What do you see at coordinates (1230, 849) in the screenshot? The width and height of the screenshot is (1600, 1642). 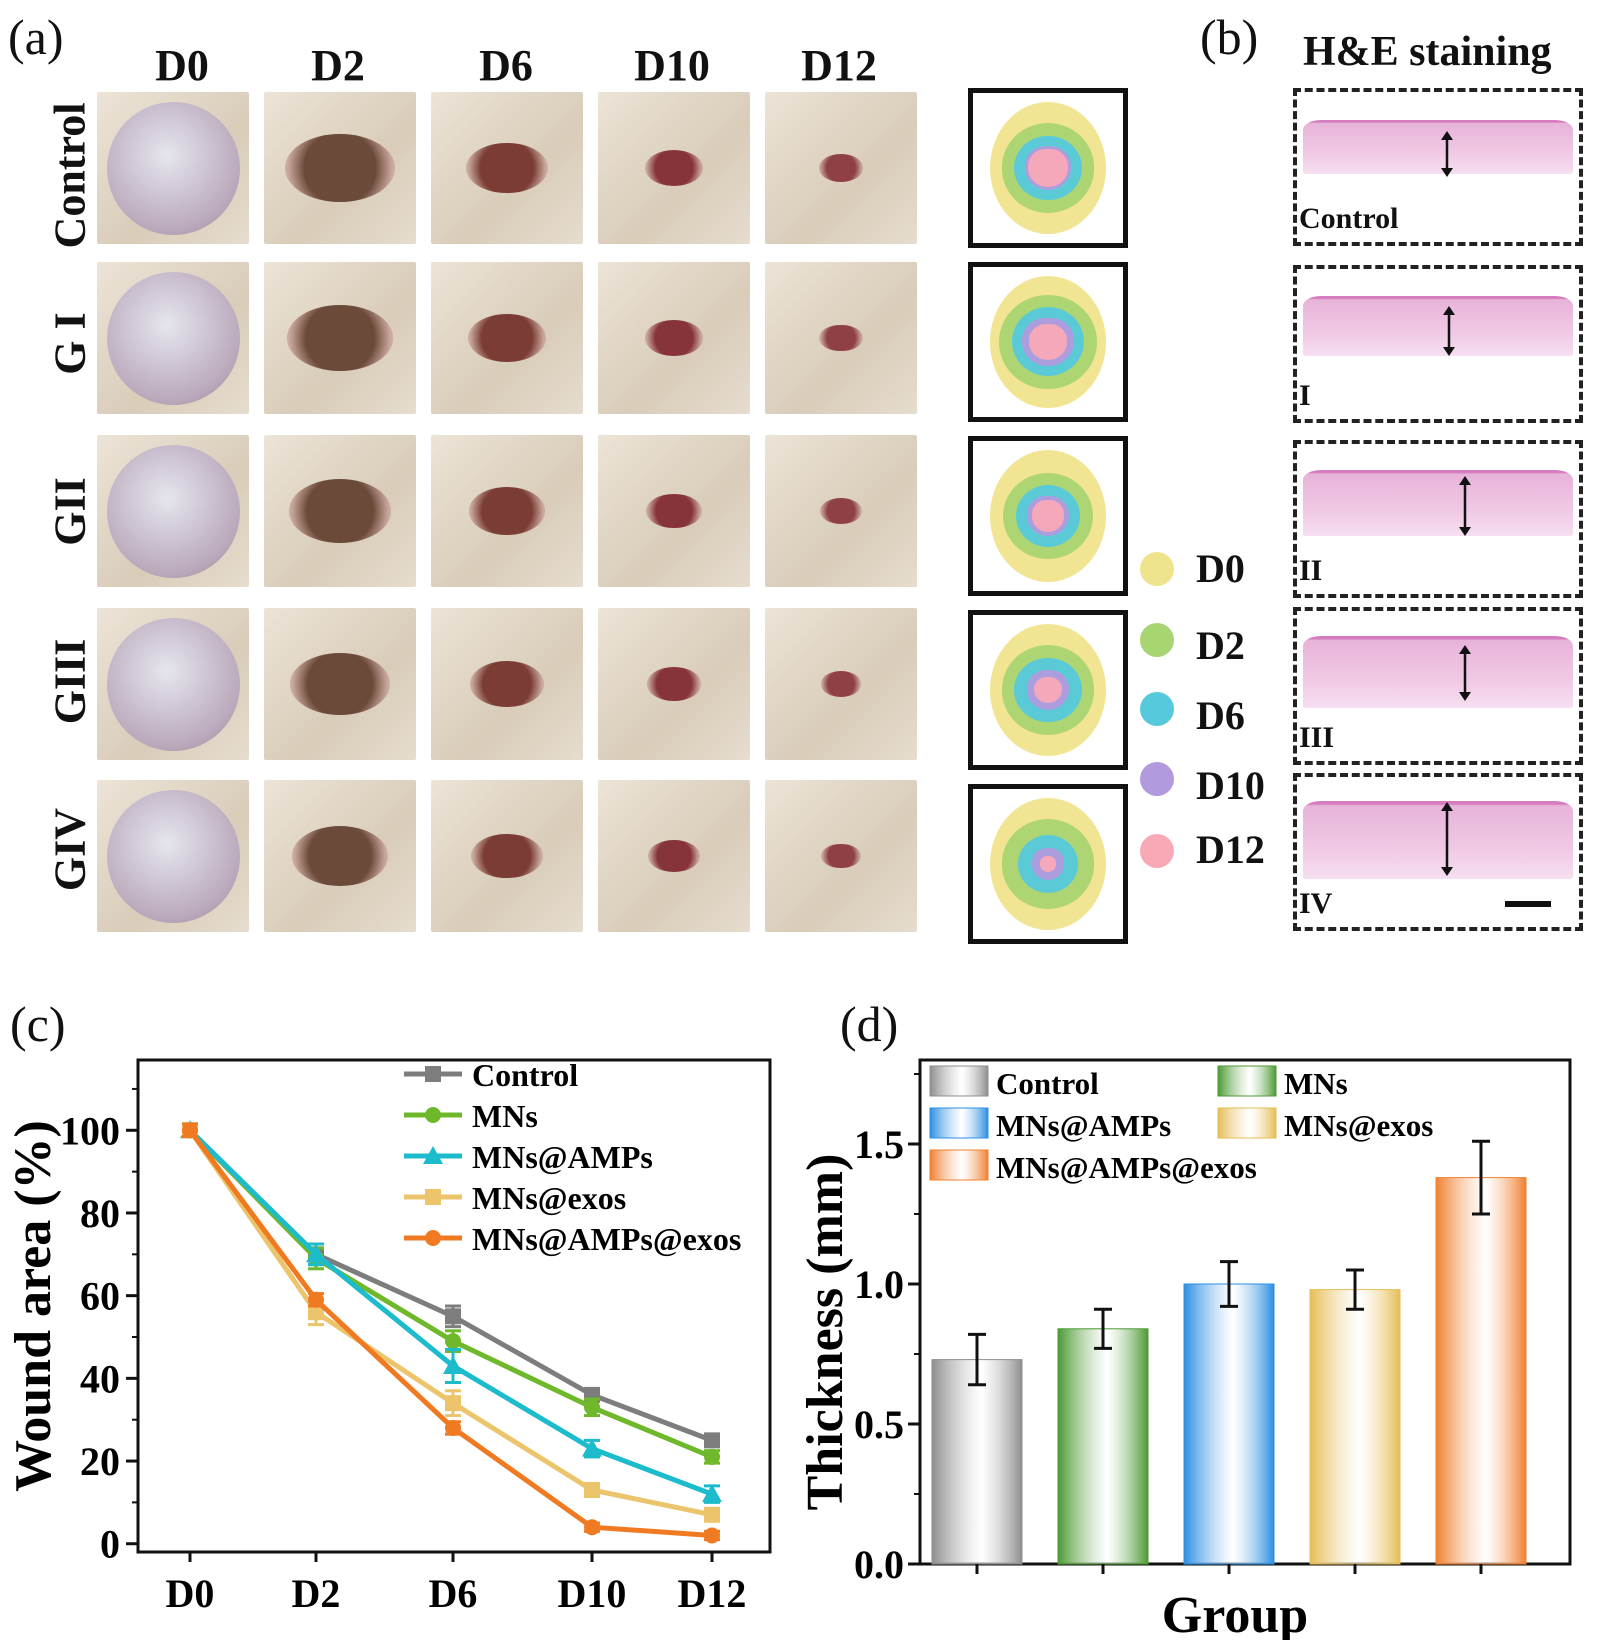 I see `legend-label-d12: D12` at bounding box center [1230, 849].